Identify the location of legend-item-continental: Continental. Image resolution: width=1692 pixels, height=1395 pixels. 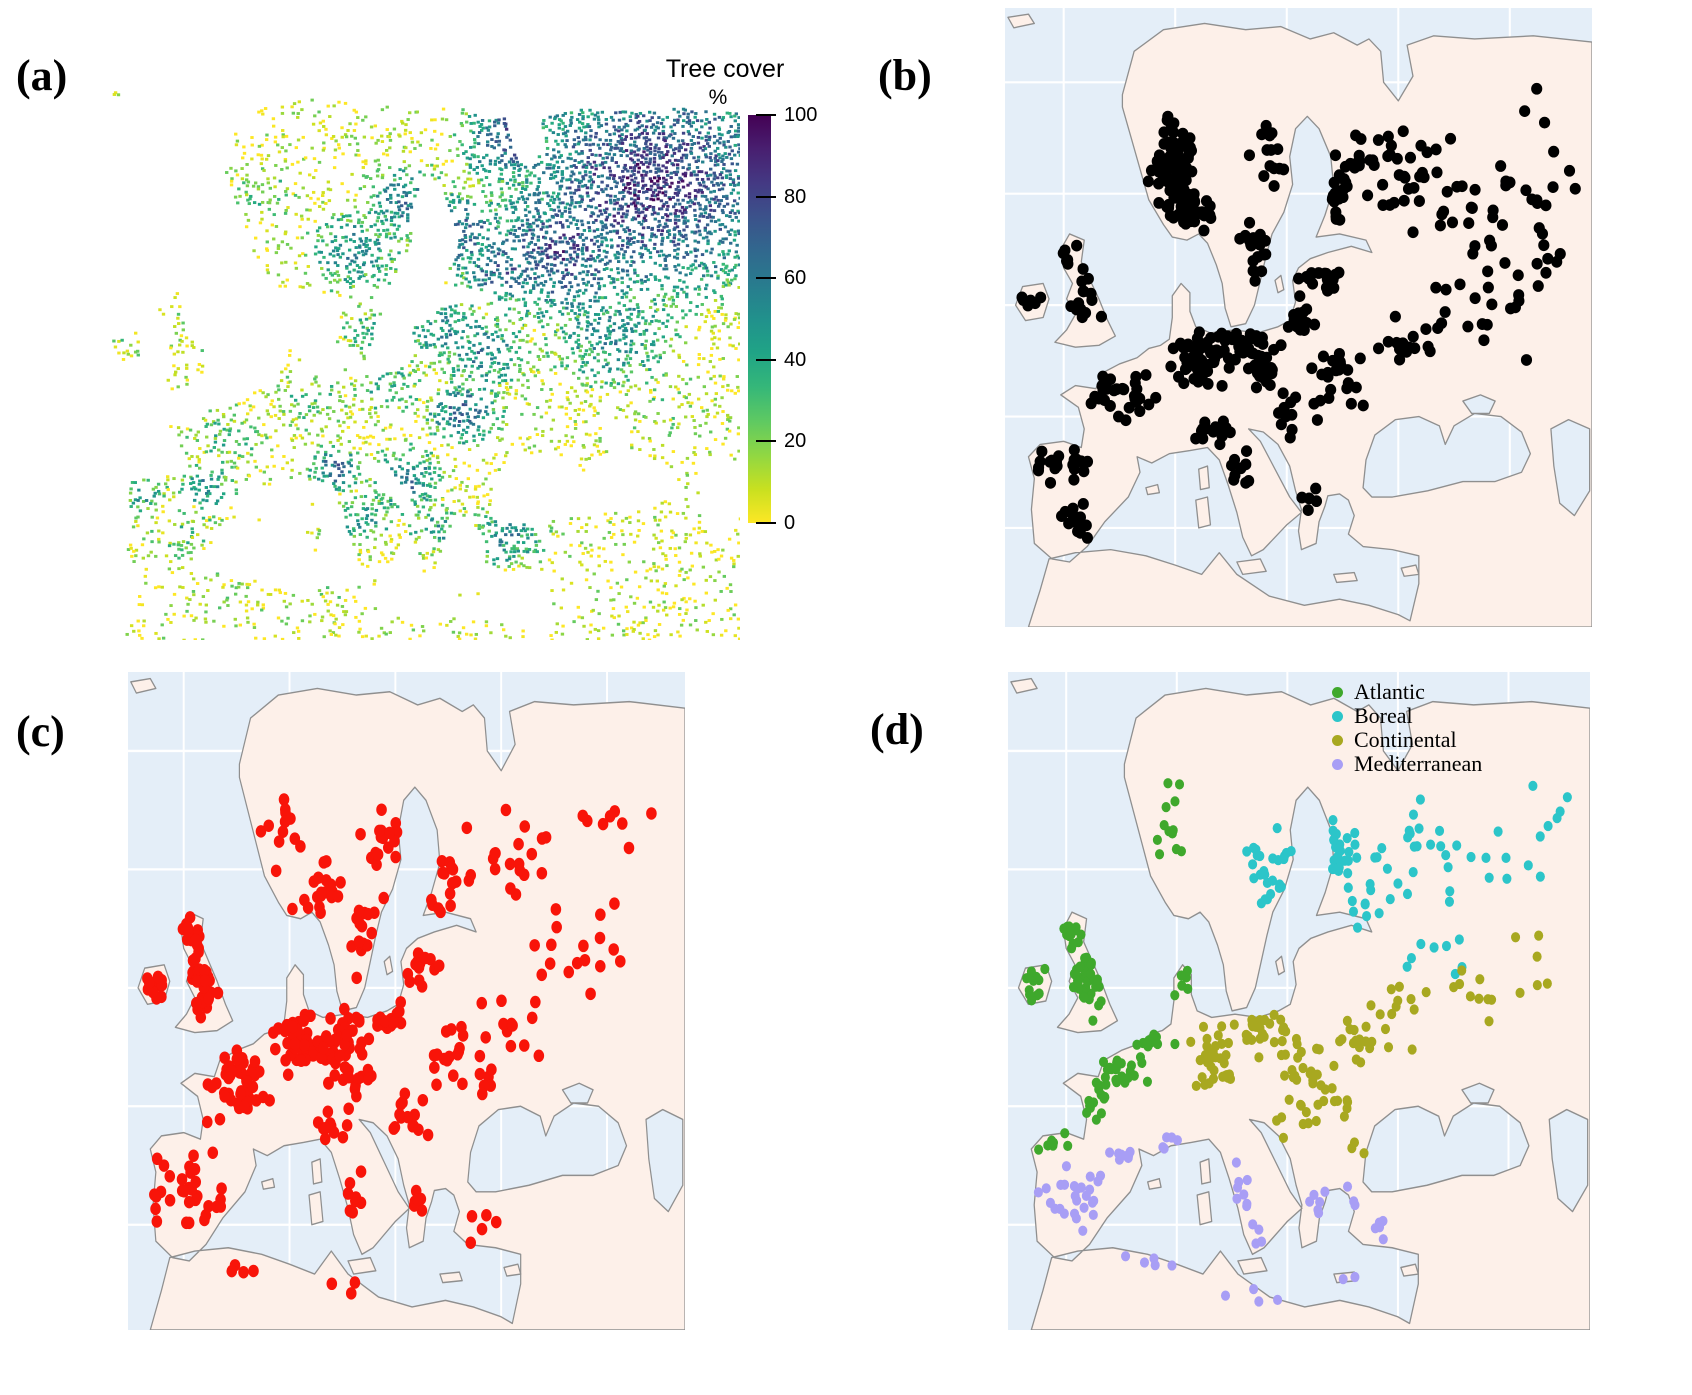
(1407, 739).